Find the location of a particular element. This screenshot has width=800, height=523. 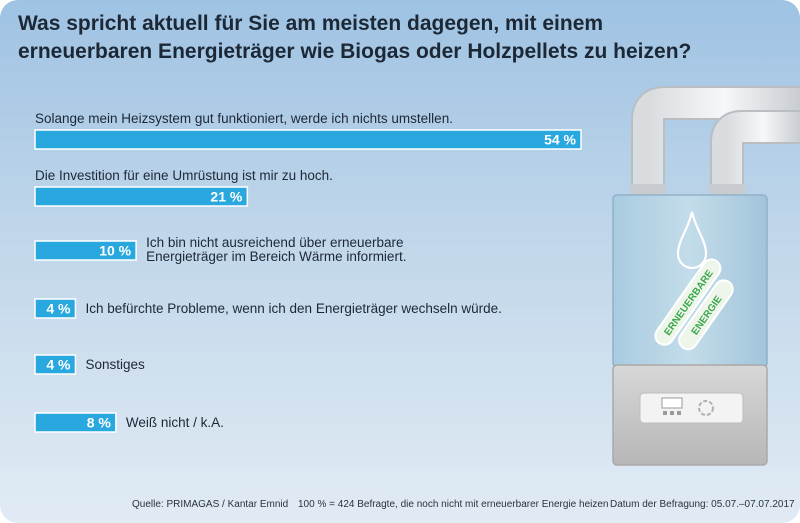

survey-date-note: Datum der Befragung: 05.07.–07.07.2017 is located at coordinates (702, 504).